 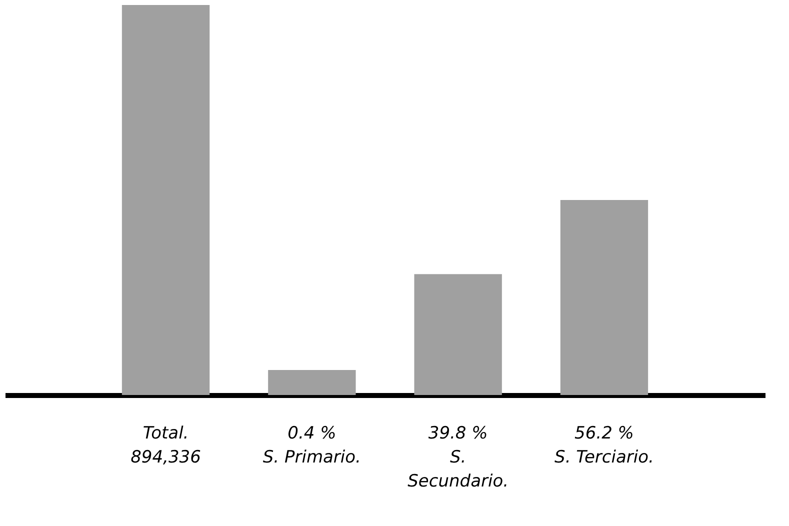 What do you see at coordinates (458, 458) in the screenshot?
I see `x-tick-label: 39.8 % S. Secundario.` at bounding box center [458, 458].